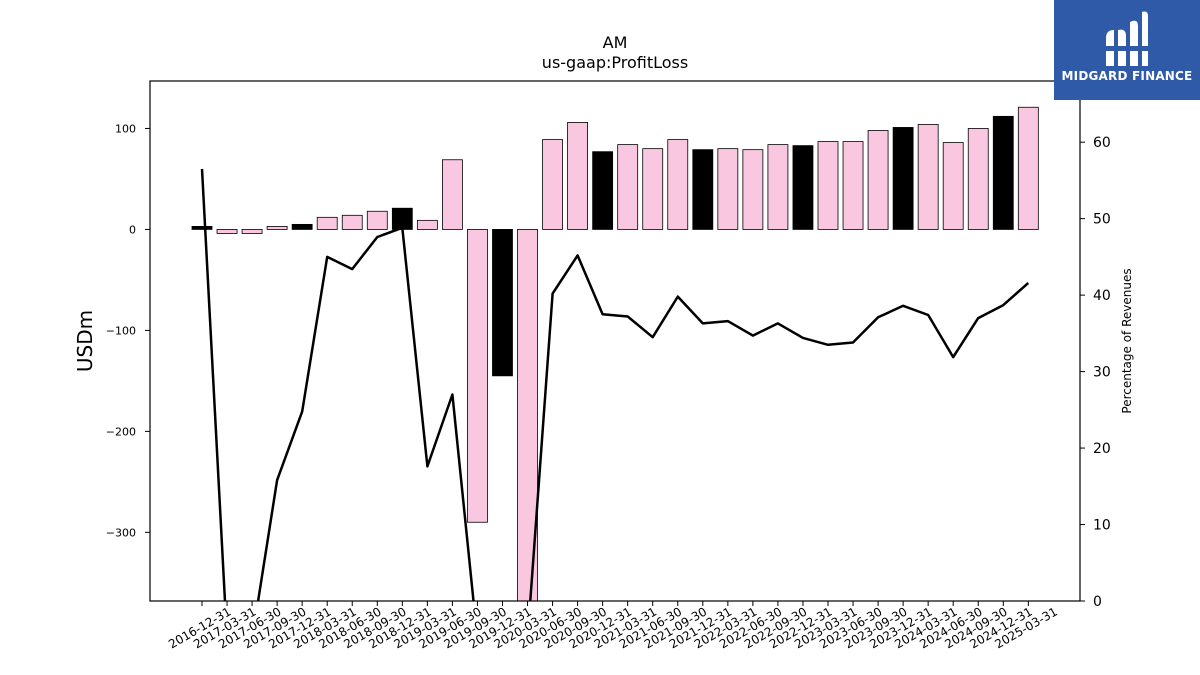 The width and height of the screenshot is (1200, 675). Describe the element at coordinates (1102, 143) in the screenshot. I see `y2-tick-label: 60` at that location.